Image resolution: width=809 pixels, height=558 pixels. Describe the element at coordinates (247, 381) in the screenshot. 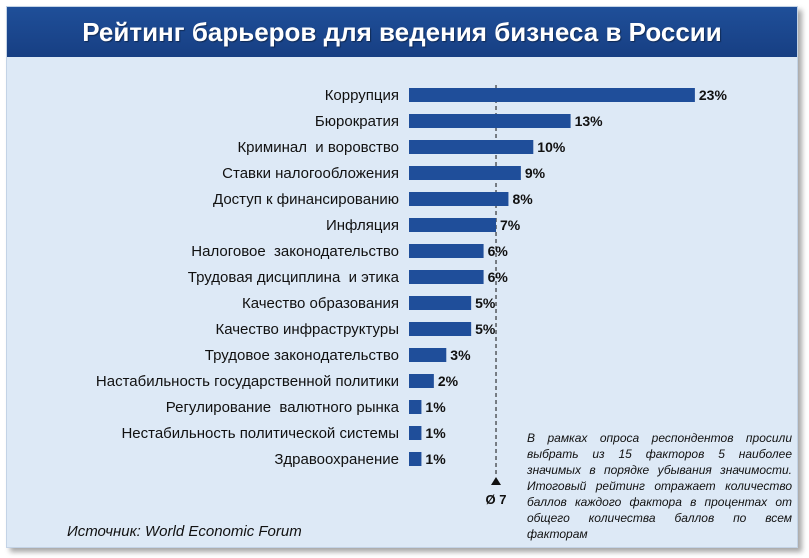

I see `category-label: Настабильность государственной политики` at that location.